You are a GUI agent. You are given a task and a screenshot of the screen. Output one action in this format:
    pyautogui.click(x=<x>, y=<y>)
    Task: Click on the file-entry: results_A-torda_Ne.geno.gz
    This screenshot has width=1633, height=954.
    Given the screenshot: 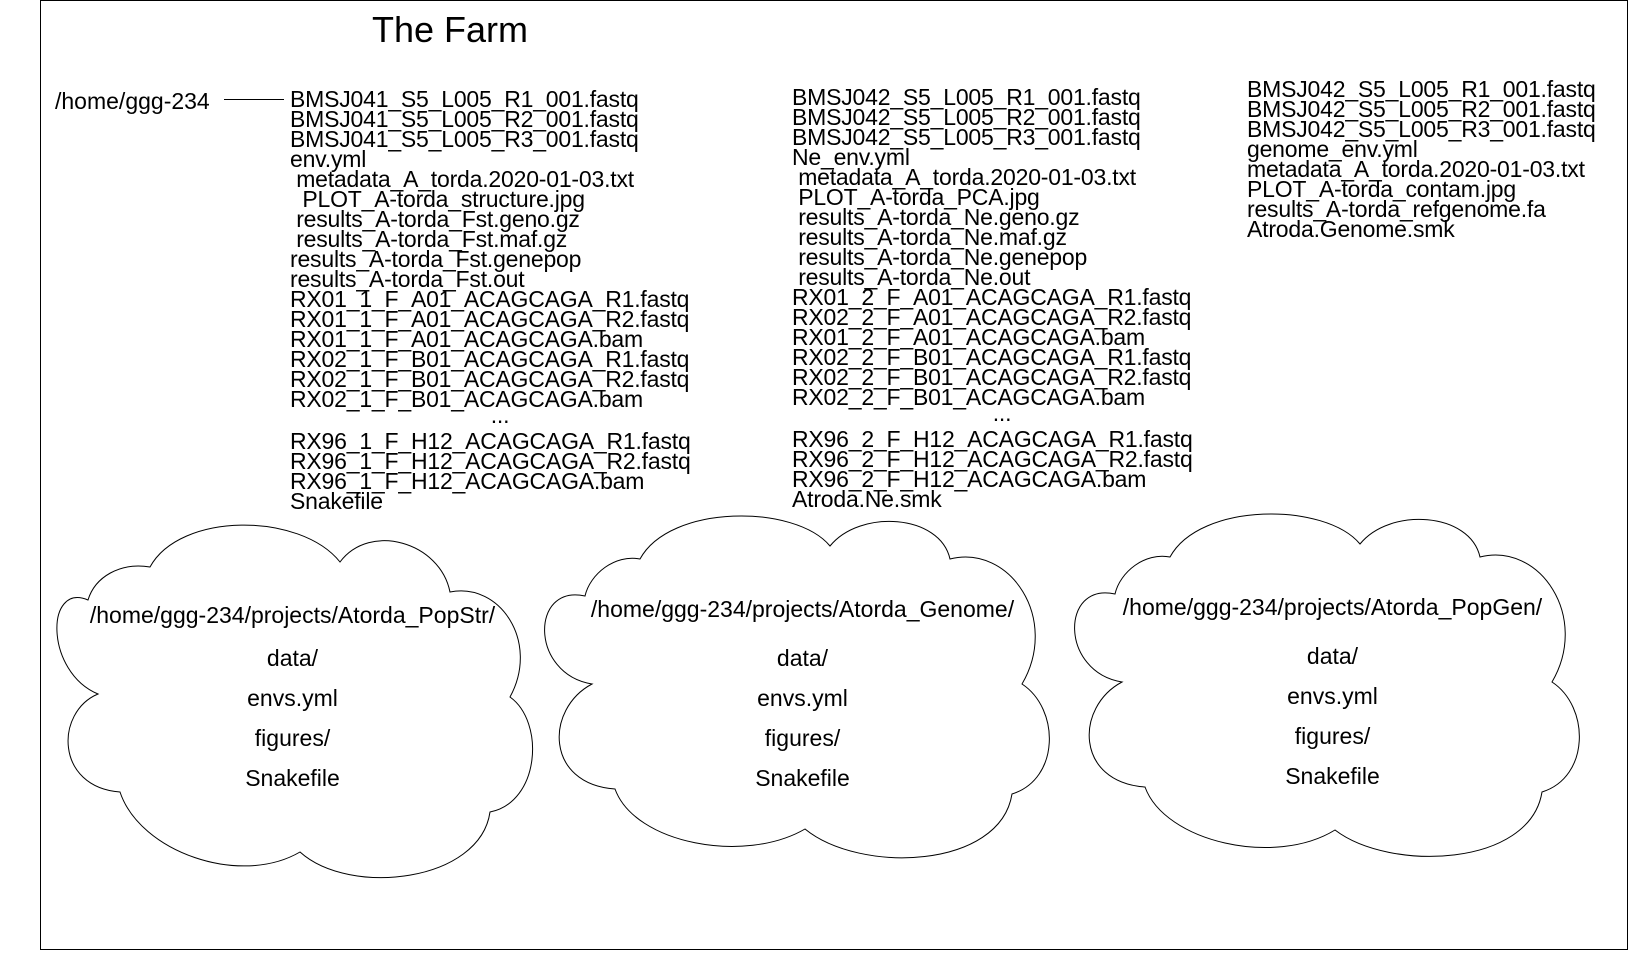 What is the action you would take?
    pyautogui.click(x=936, y=217)
    